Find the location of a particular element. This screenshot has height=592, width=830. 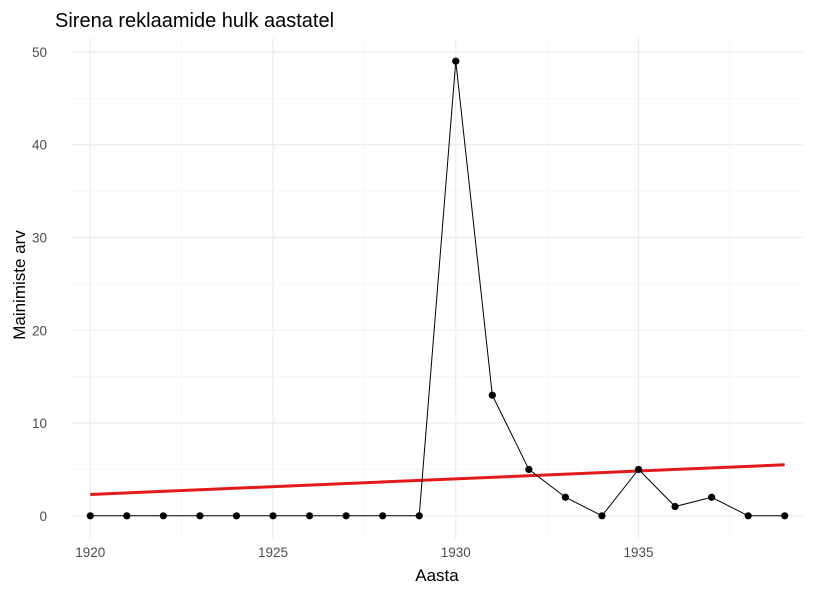

y-tick-label: 20 is located at coordinates (39, 330).